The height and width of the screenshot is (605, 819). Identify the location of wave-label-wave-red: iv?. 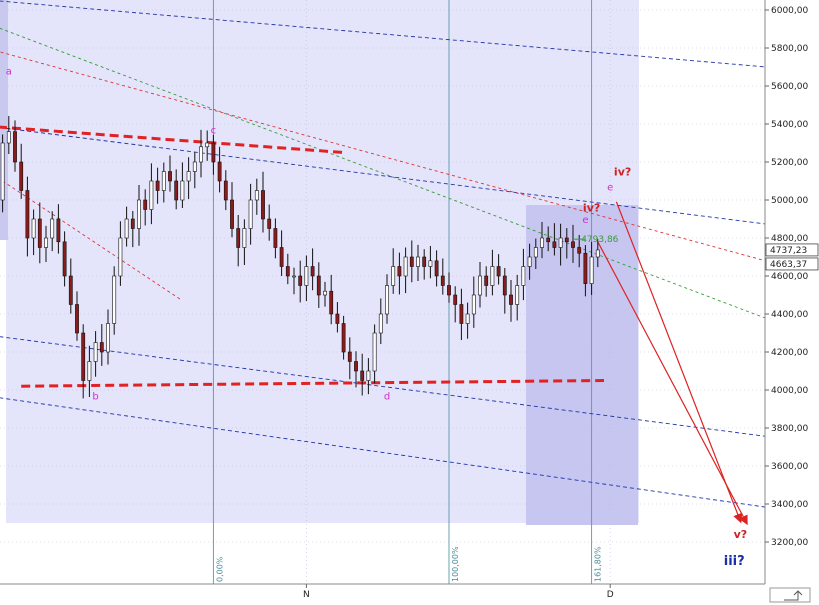
(622, 171).